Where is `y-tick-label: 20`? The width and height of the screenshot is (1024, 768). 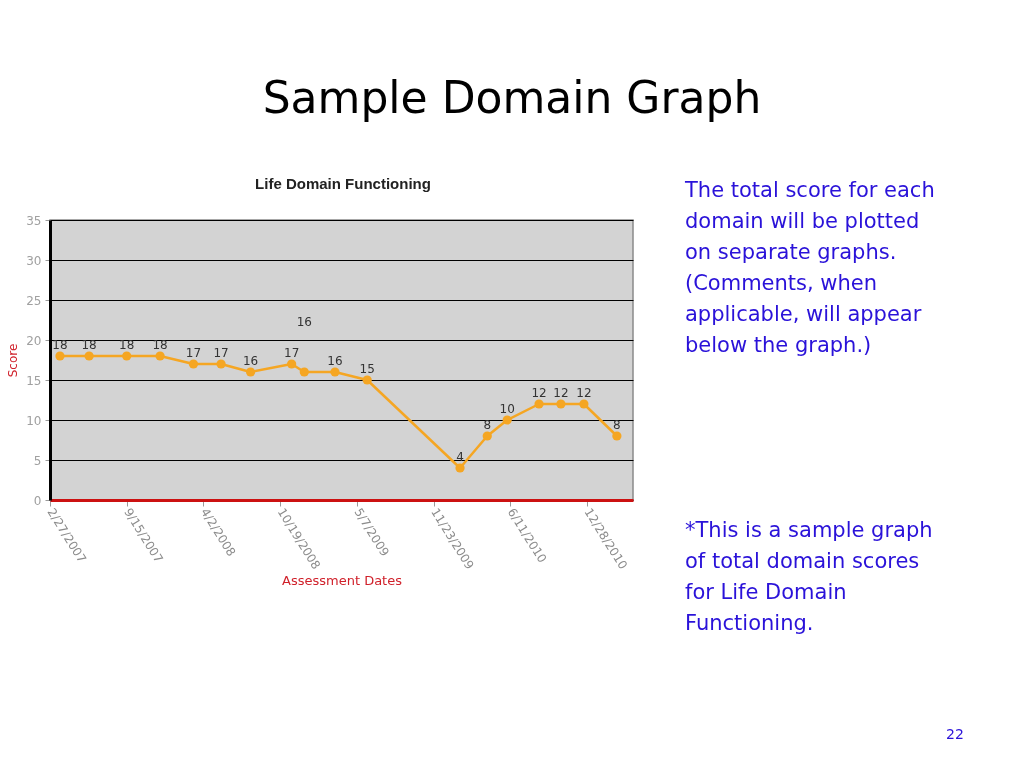 y-tick-label: 20 is located at coordinates (34, 340).